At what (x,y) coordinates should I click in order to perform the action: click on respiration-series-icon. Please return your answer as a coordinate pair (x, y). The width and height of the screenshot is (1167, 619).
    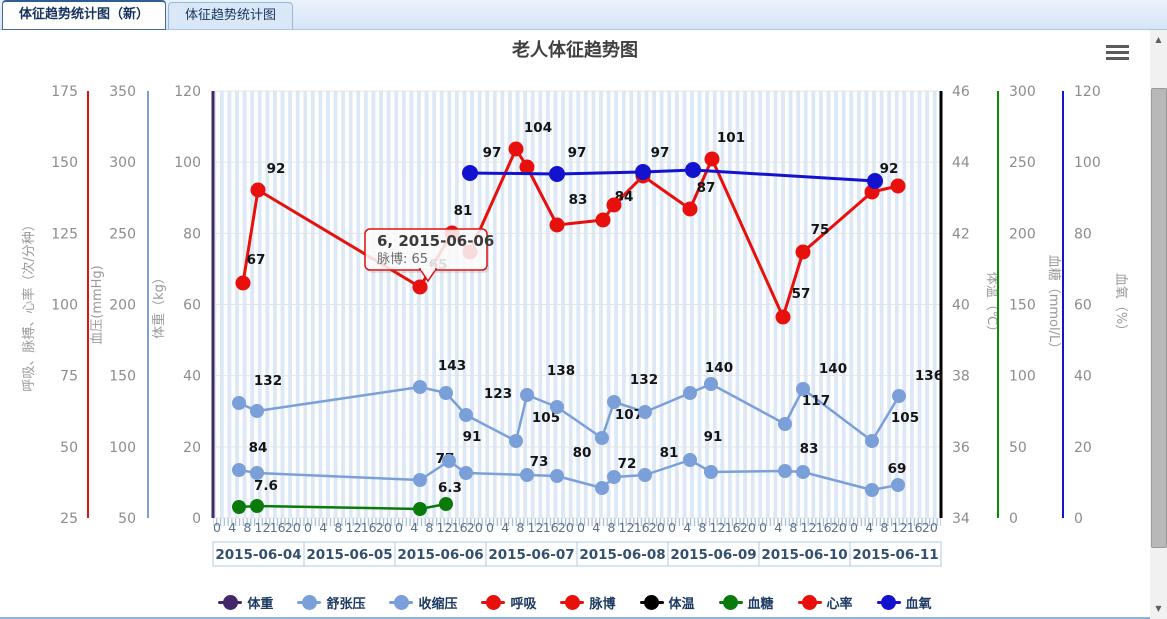
    Looking at the image, I should click on (493, 603).